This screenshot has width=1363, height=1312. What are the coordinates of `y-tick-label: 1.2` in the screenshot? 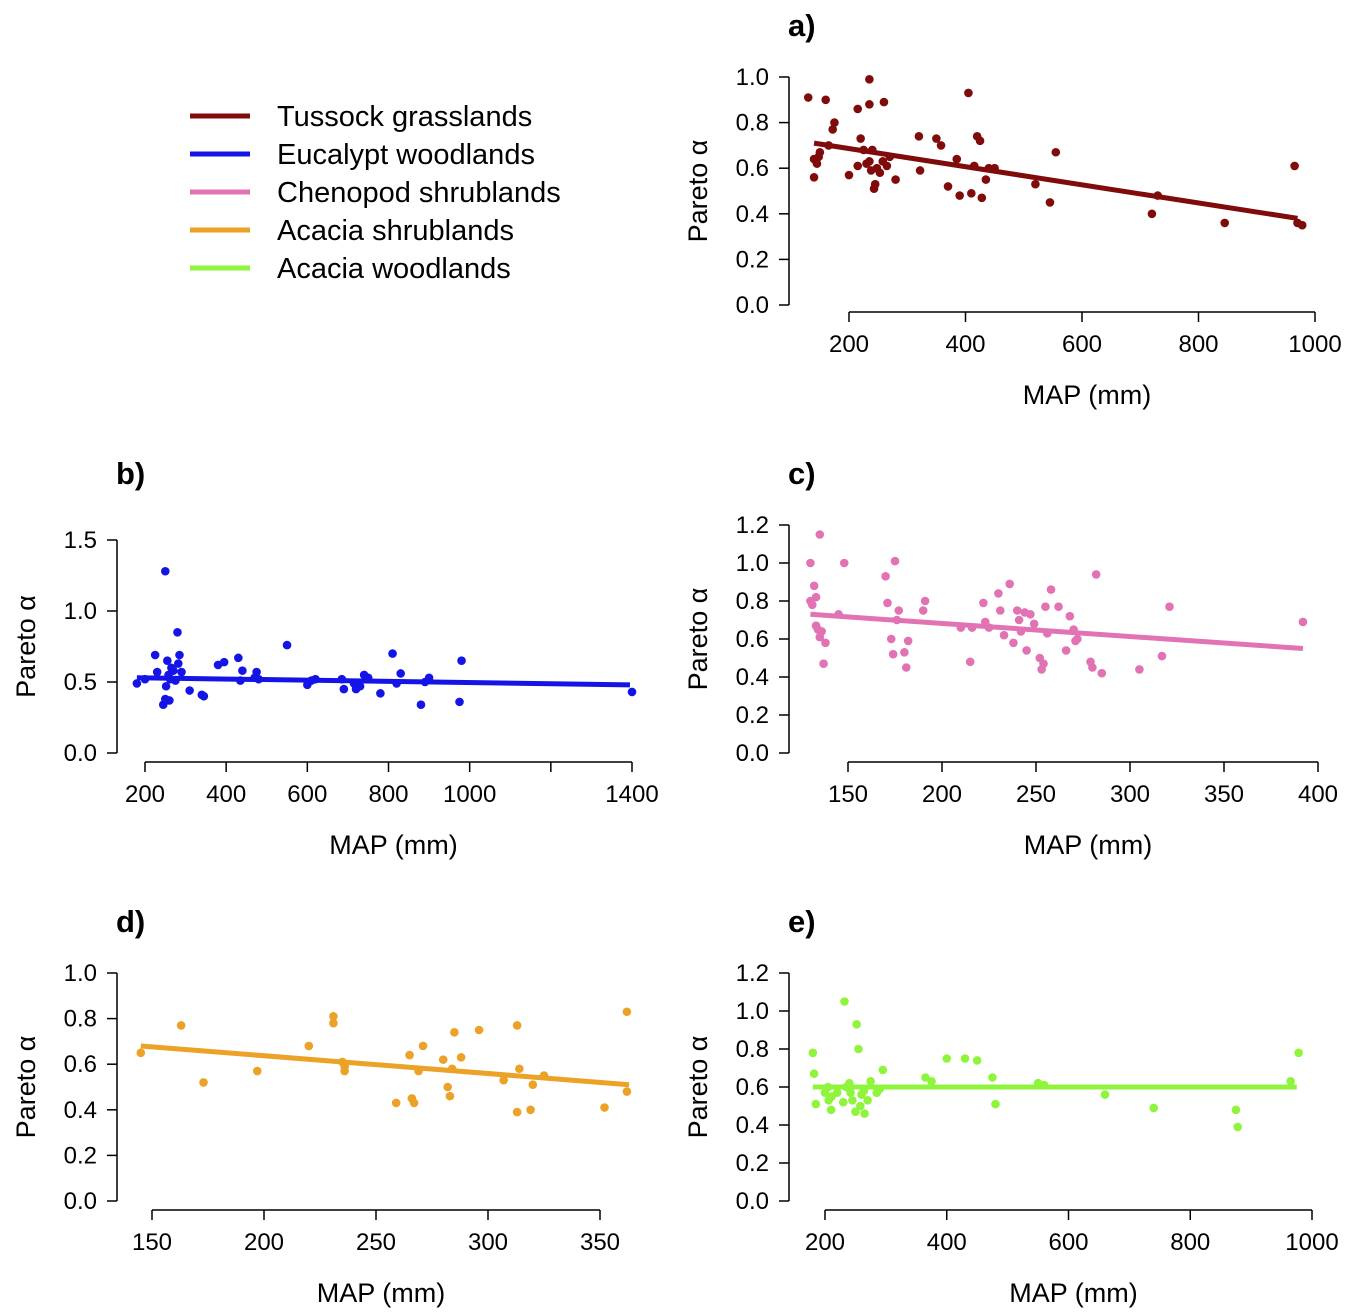 It's located at (752, 525).